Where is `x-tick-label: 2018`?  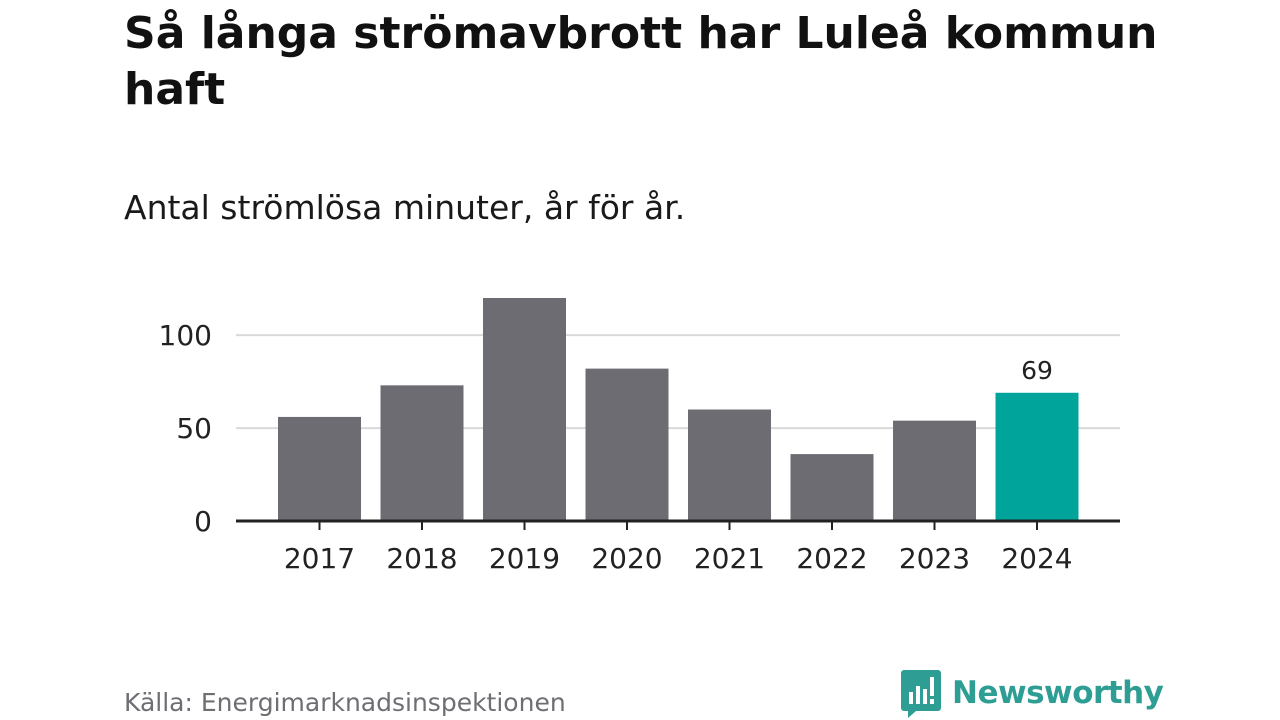
x-tick-label: 2018 is located at coordinates (421, 558).